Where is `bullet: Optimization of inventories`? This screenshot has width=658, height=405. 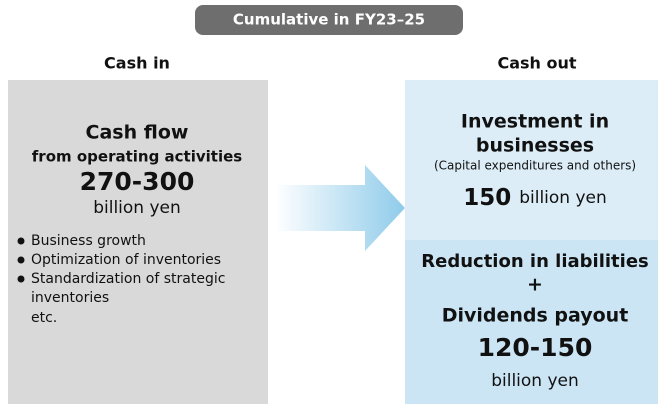 bullet: Optimization of inventories is located at coordinates (126, 260).